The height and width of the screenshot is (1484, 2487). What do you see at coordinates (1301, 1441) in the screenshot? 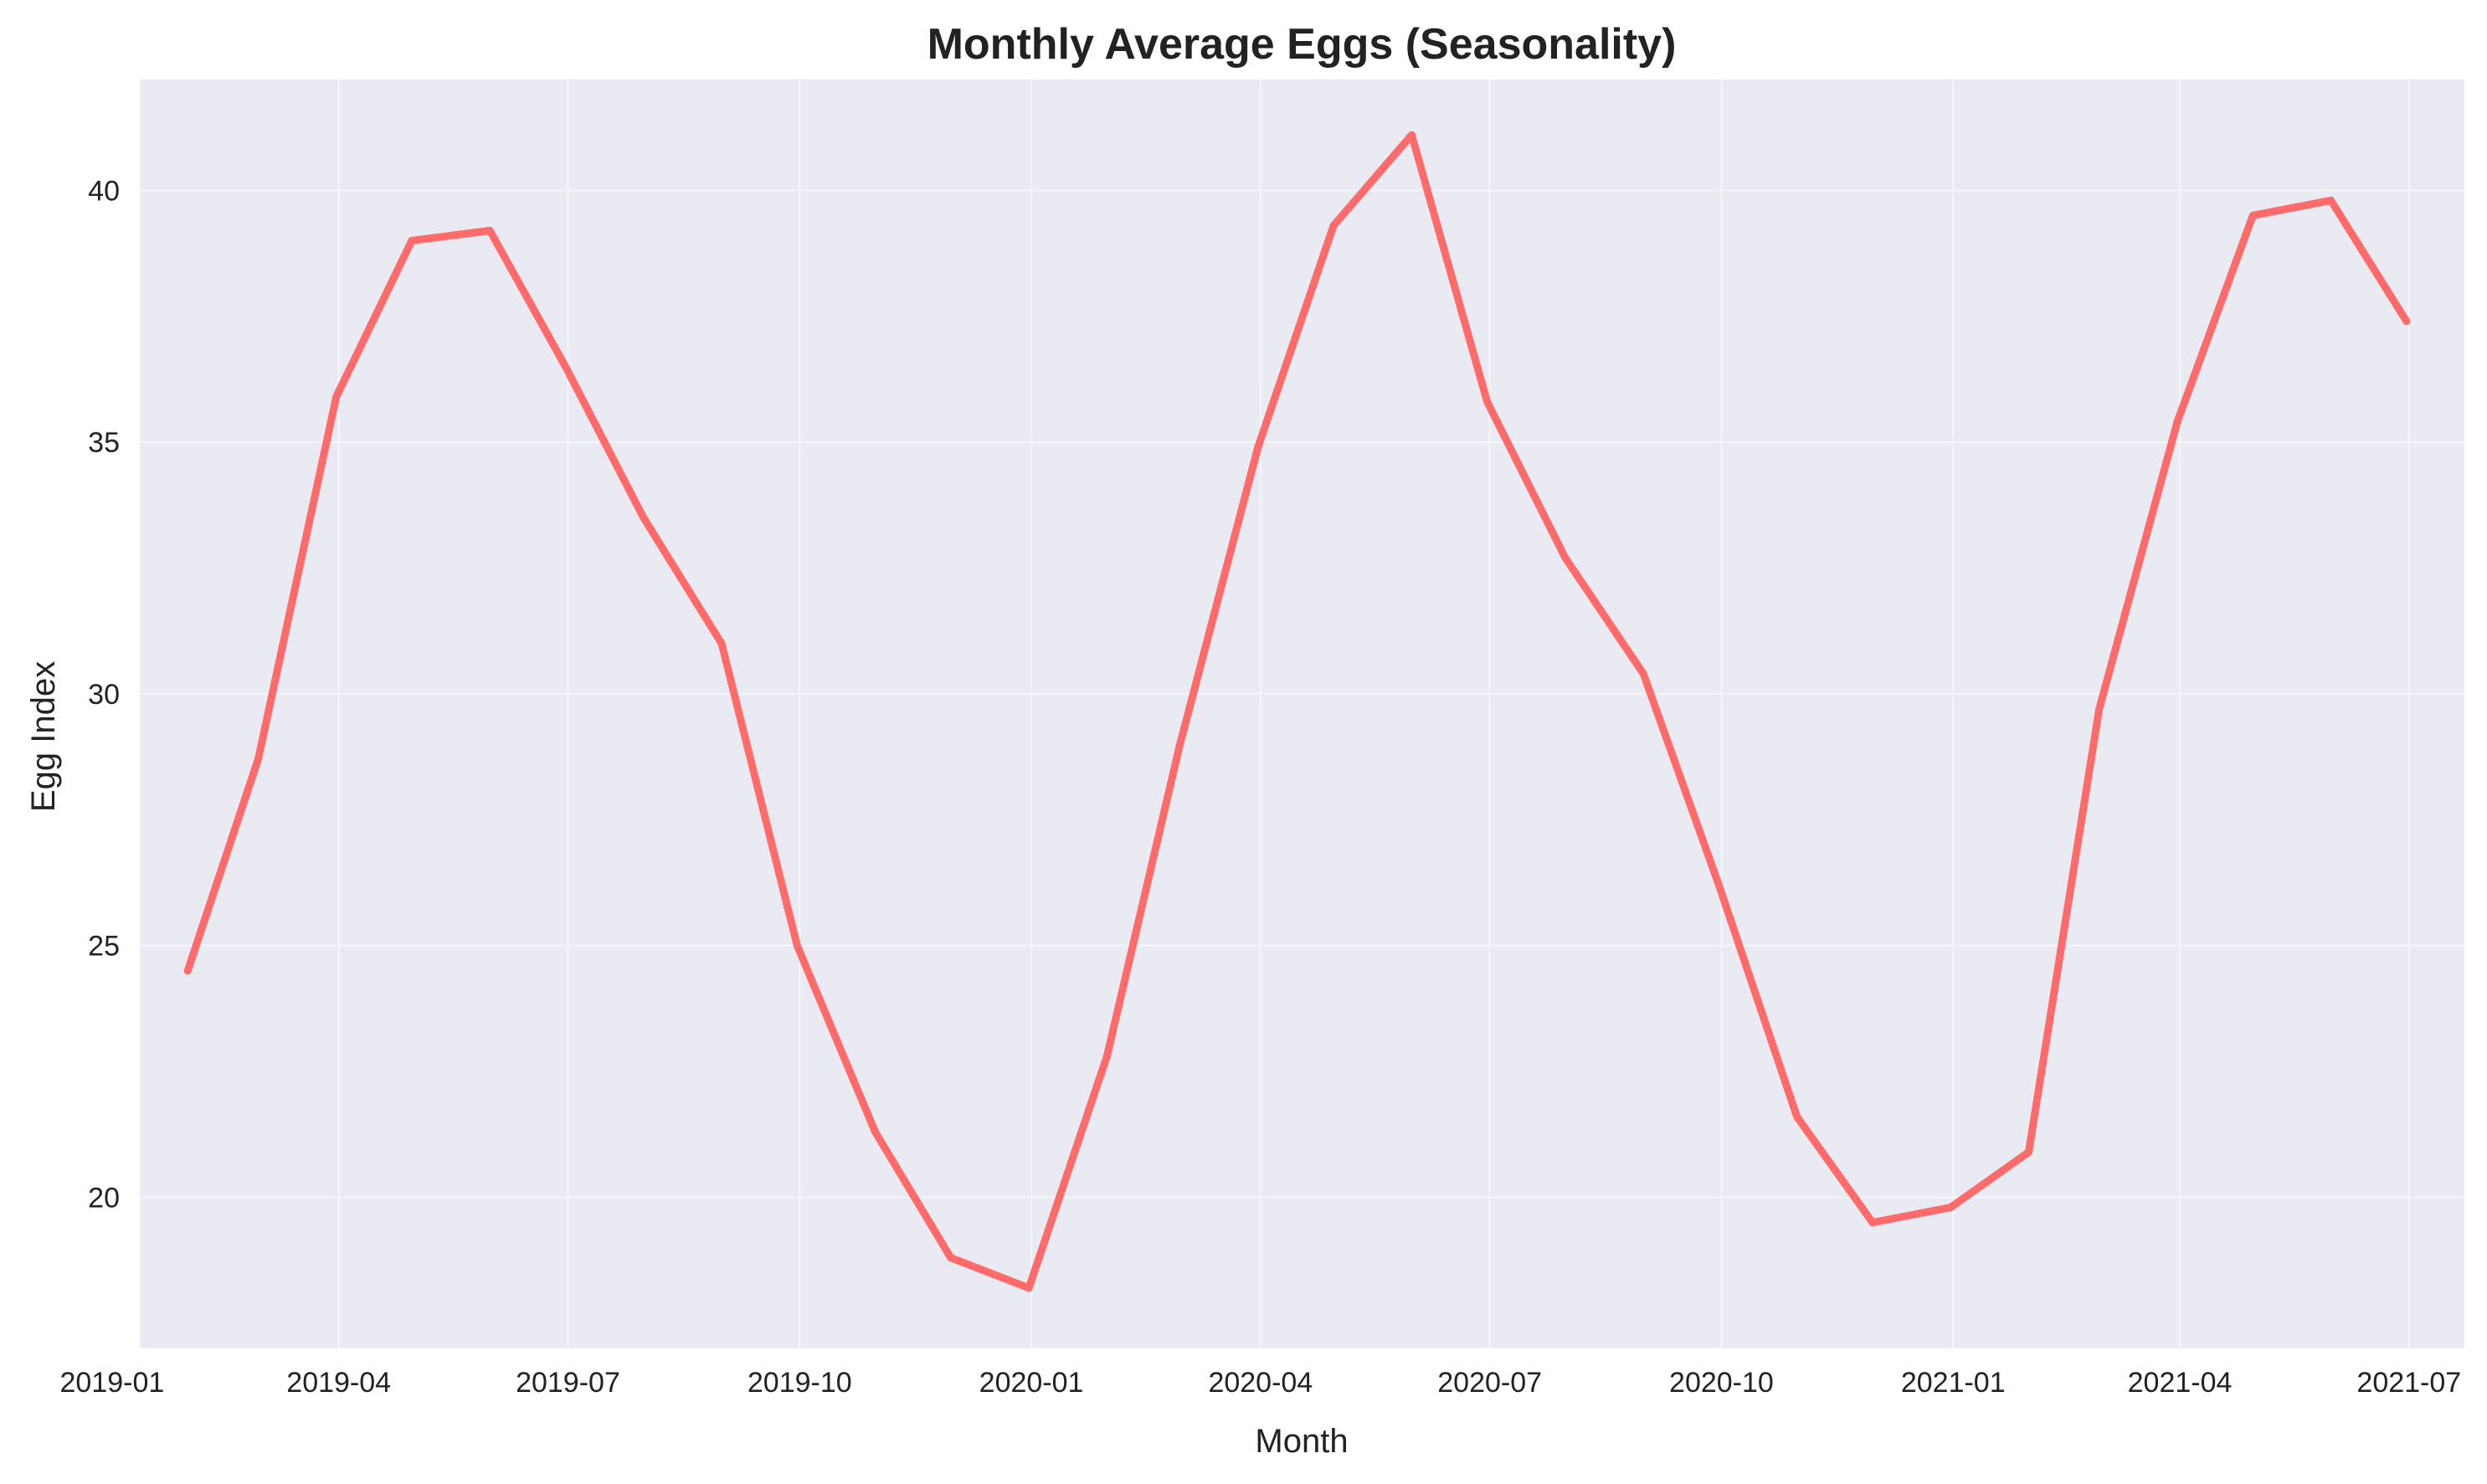
I see `x-axis-label: Month` at bounding box center [1301, 1441].